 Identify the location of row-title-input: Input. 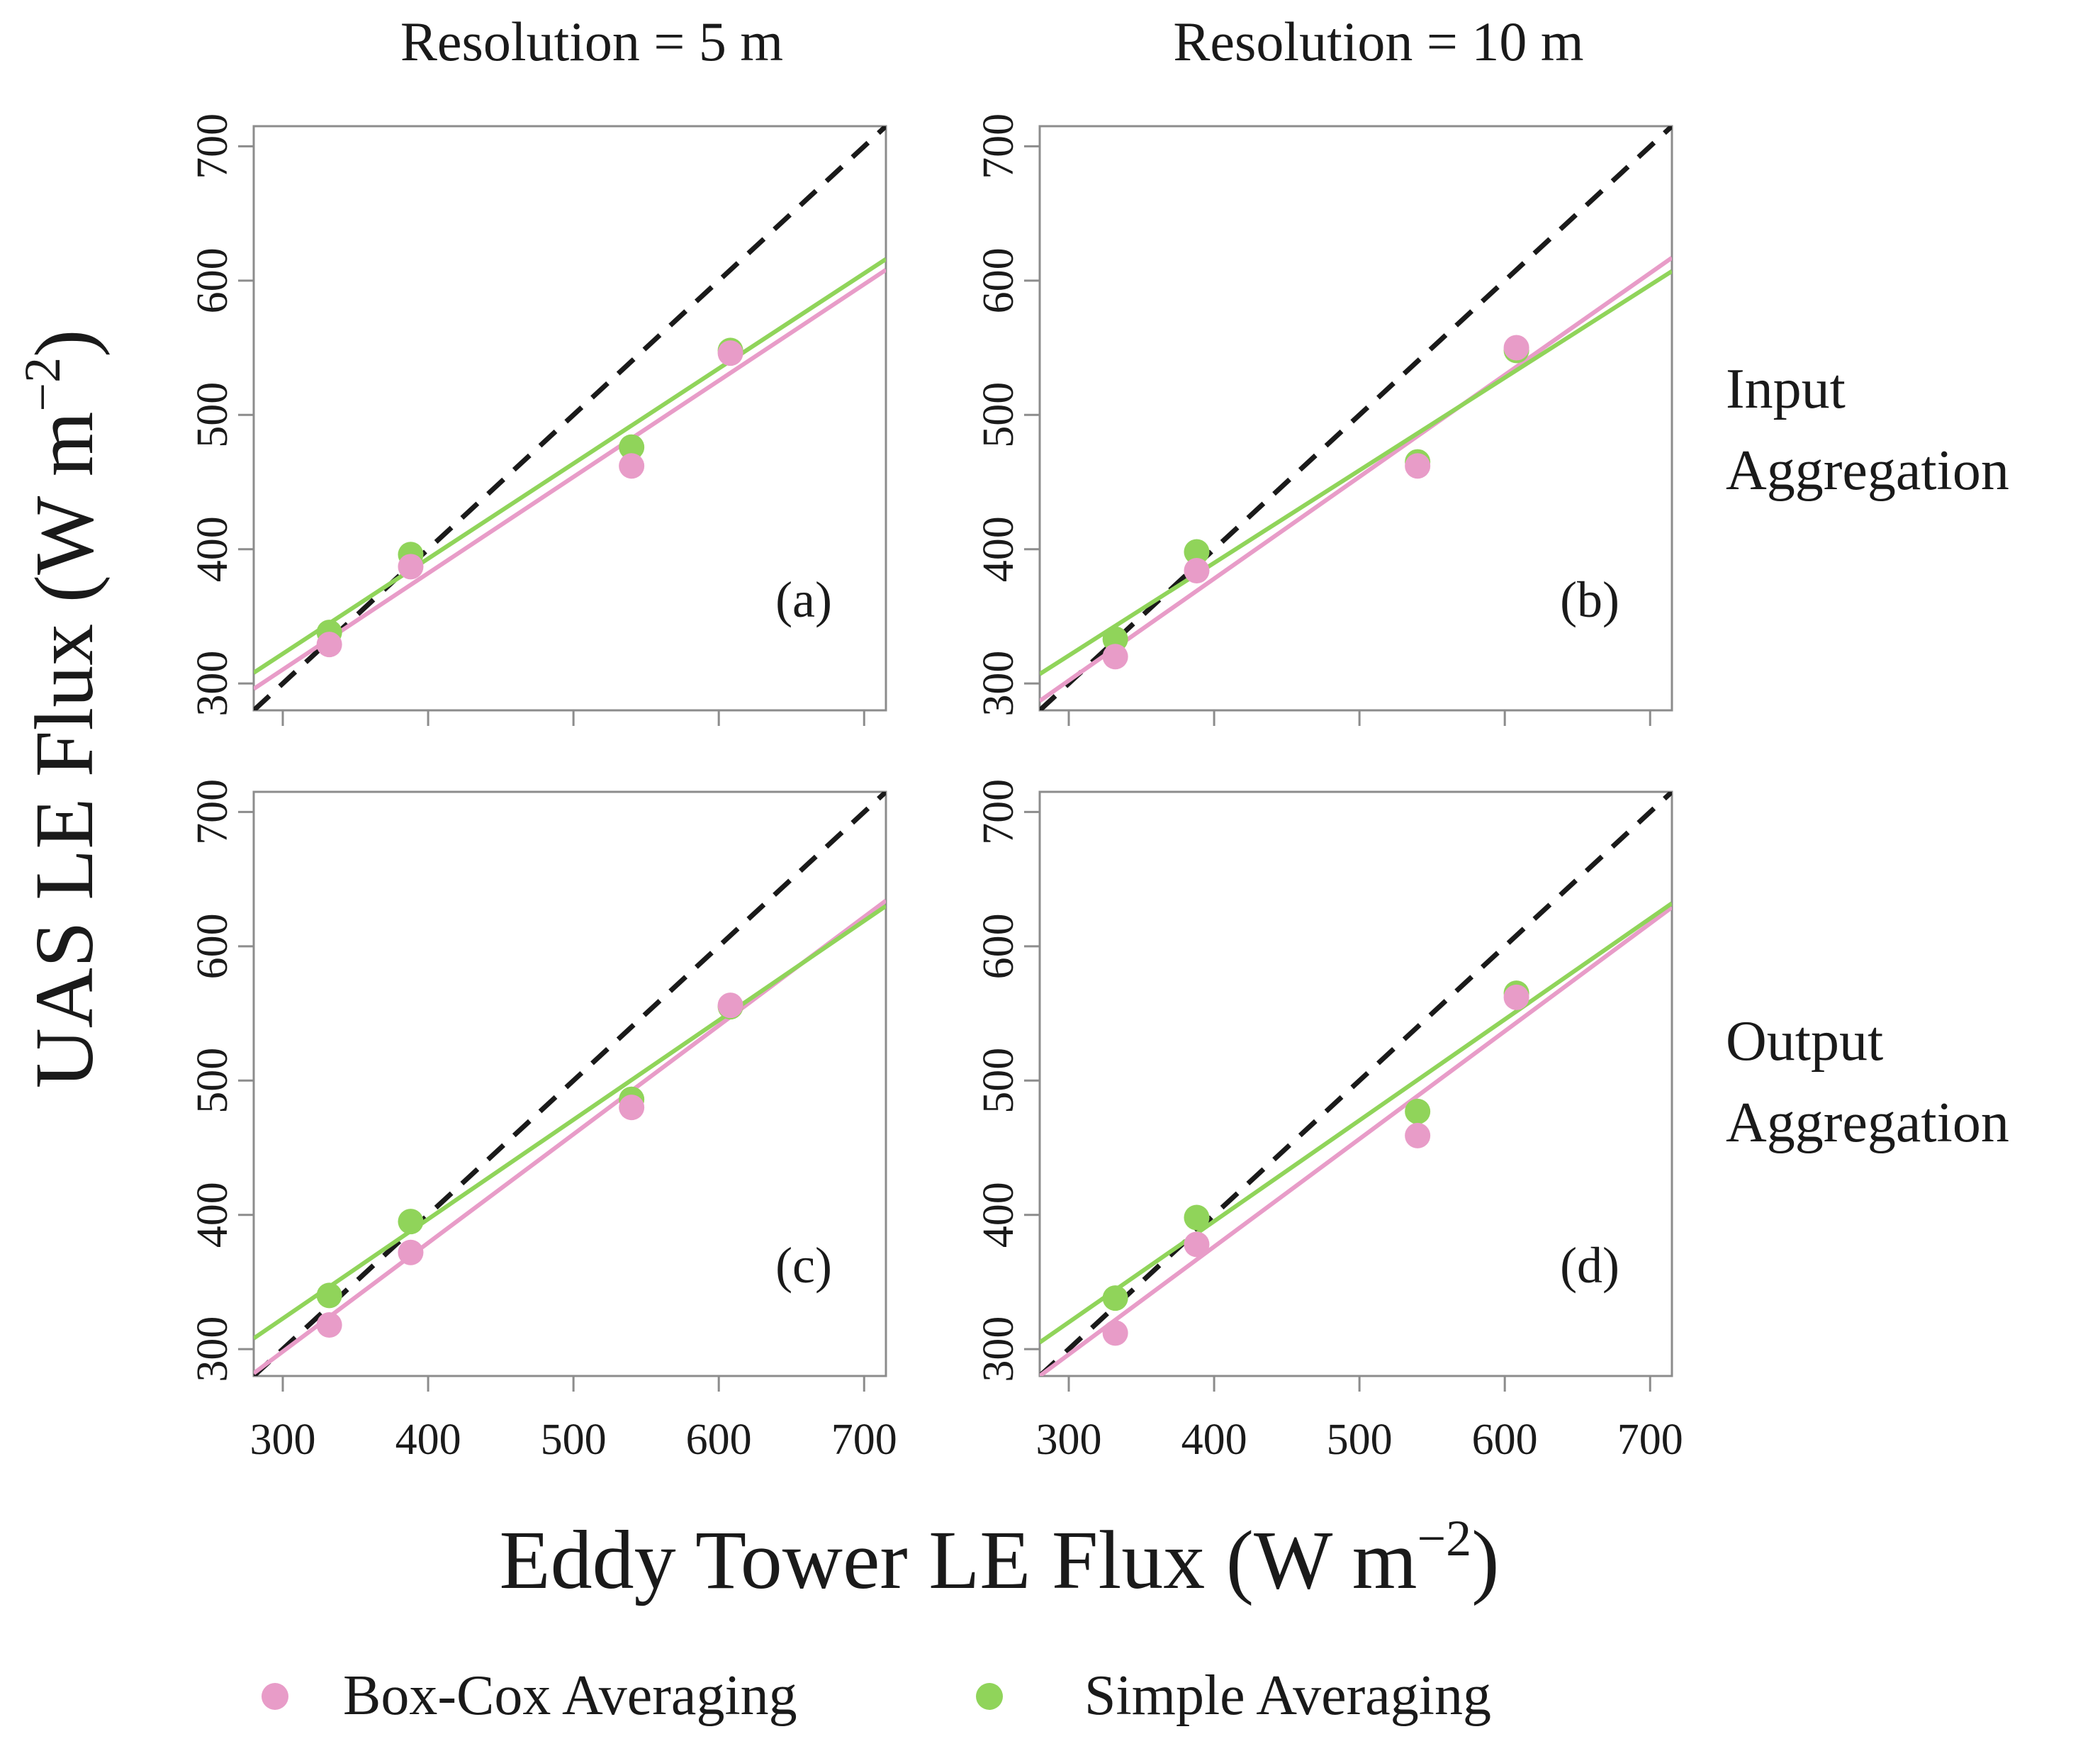
(1786, 389).